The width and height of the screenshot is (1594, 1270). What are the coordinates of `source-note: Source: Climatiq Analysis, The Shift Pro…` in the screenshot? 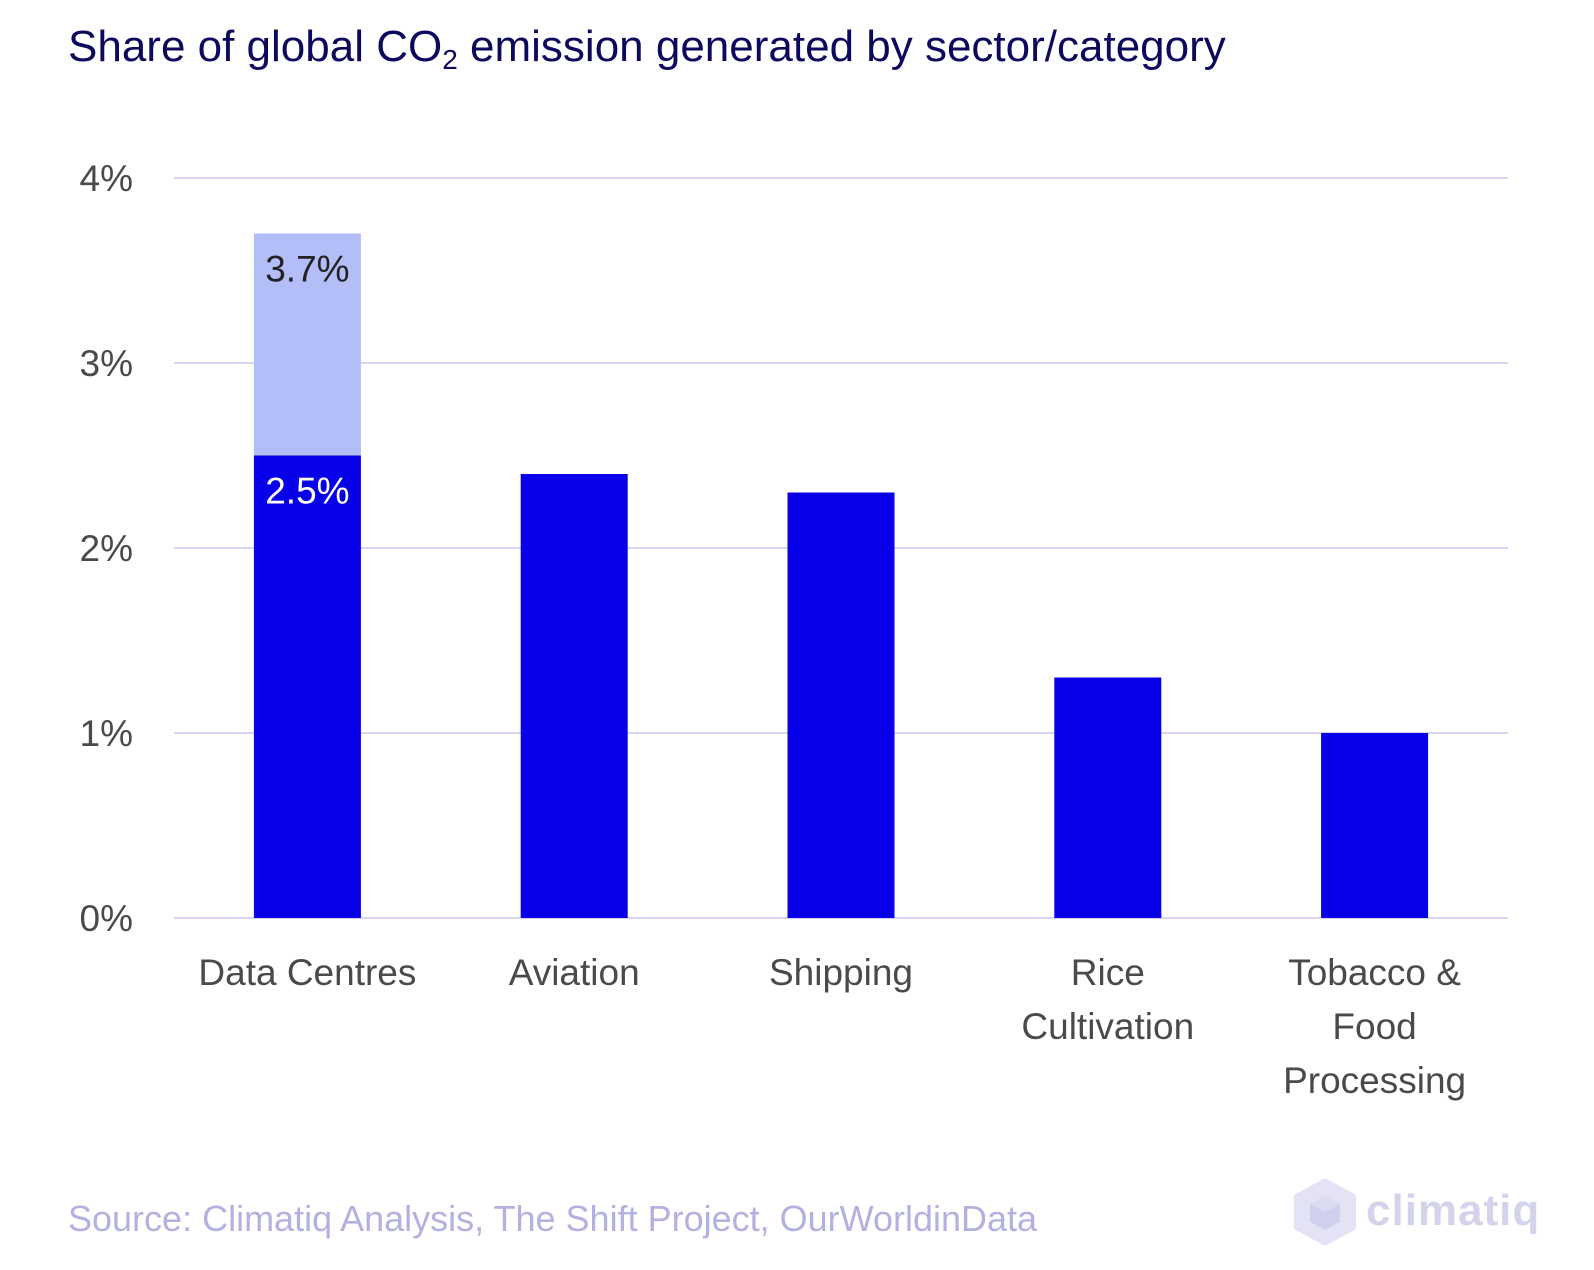 It's located at (553, 1218).